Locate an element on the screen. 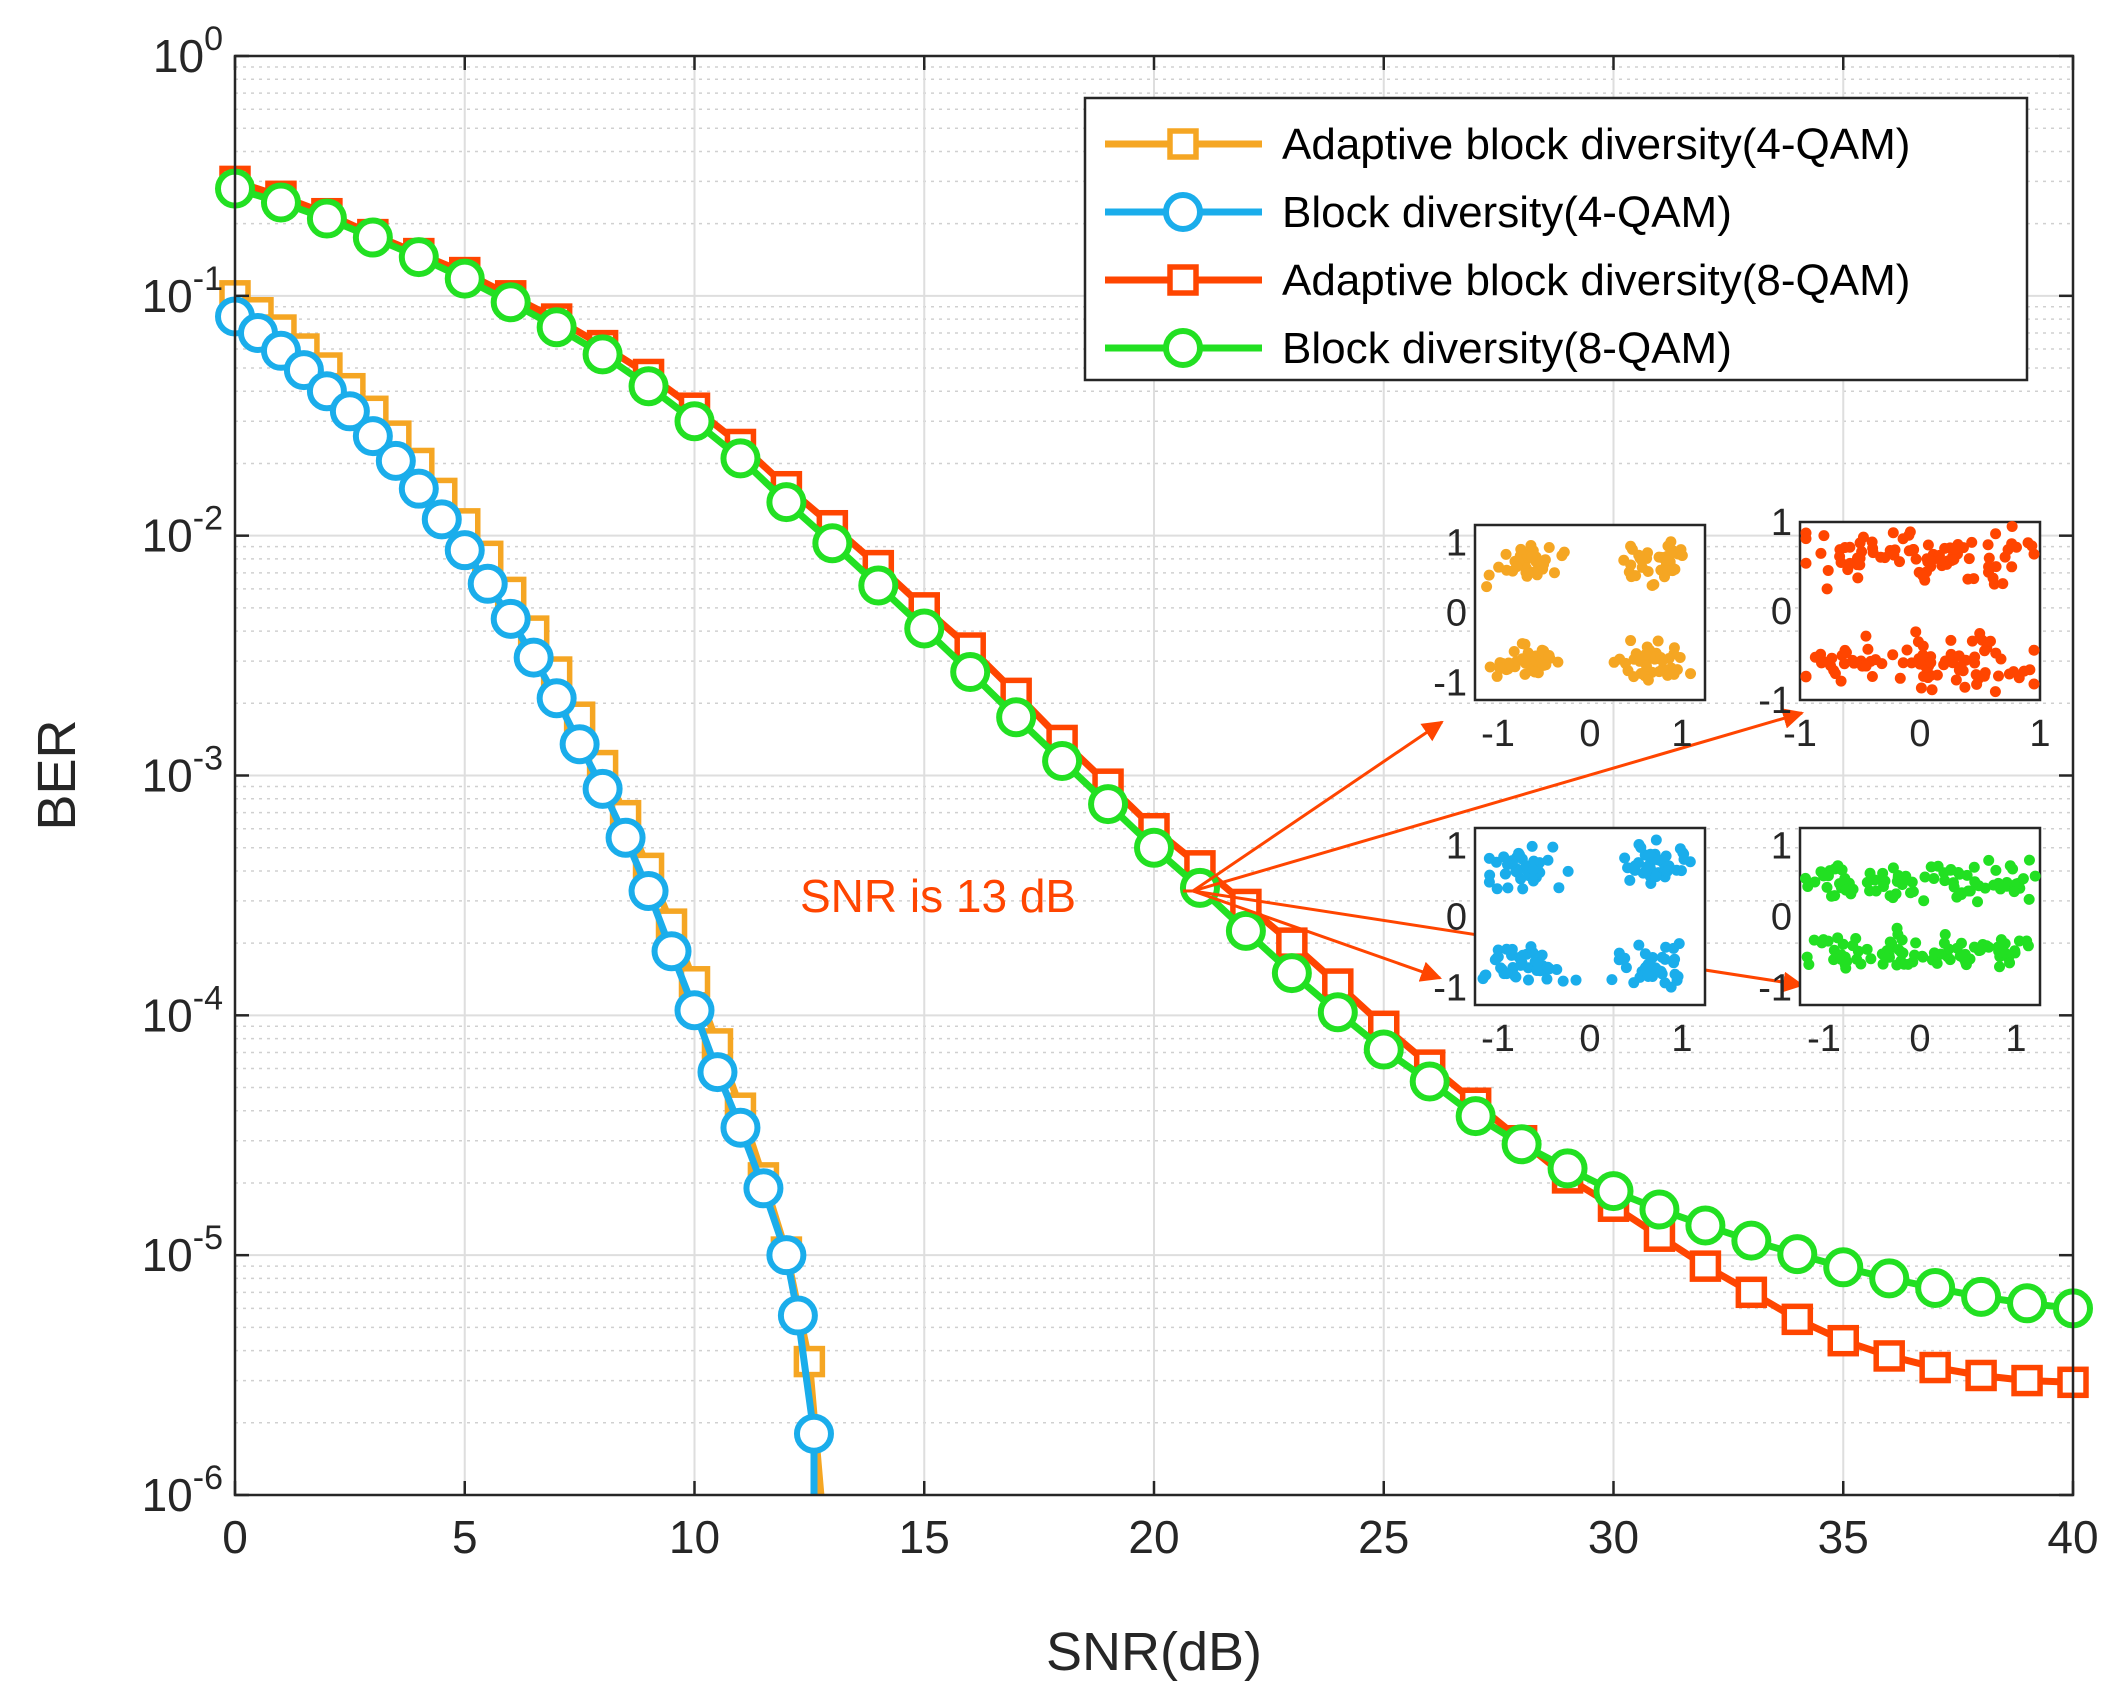  y-axis-label: BER is located at coordinates (57, 774).